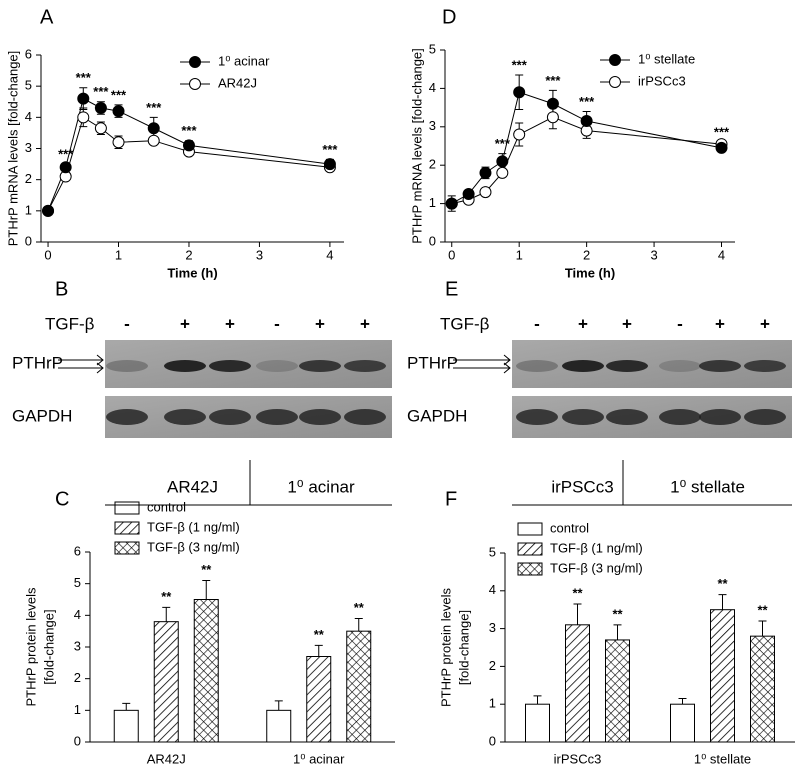  What do you see at coordinates (244, 60) in the screenshot?
I see `legend-label: 1⁰ acinar` at bounding box center [244, 60].